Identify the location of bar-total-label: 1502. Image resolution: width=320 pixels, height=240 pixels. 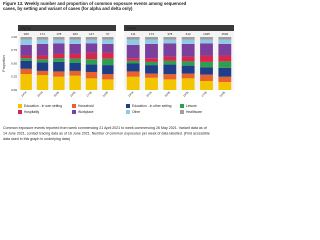
(224, 34).